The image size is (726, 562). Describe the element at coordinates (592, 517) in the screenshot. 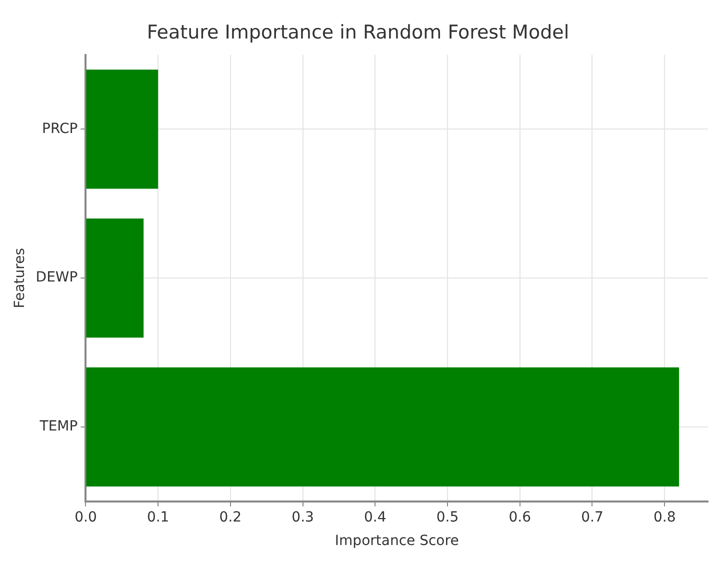

I see `x-tick-label: 0.7` at that location.